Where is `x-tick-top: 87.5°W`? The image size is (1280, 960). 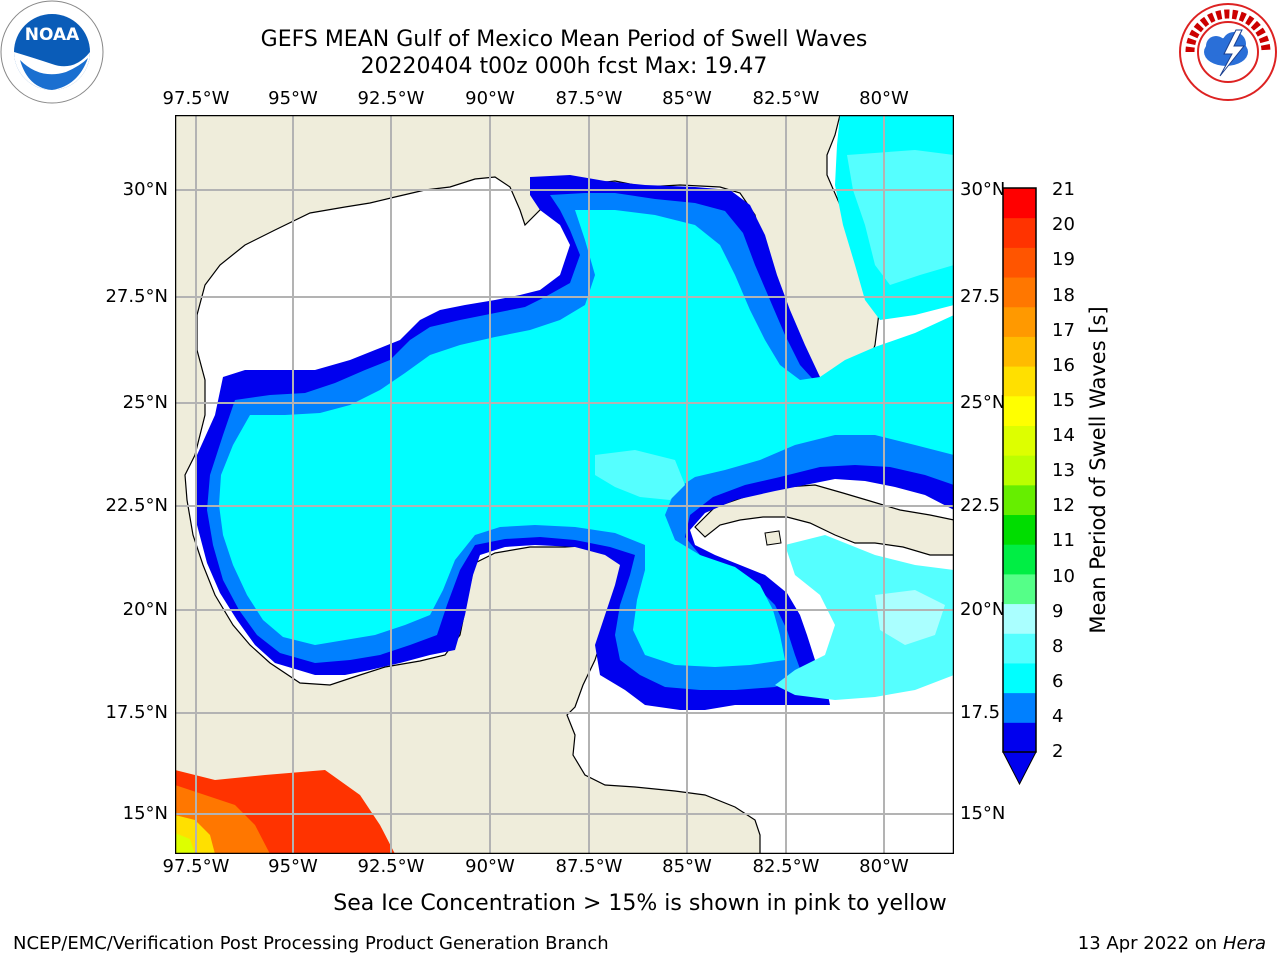 x-tick-top: 87.5°W is located at coordinates (589, 98).